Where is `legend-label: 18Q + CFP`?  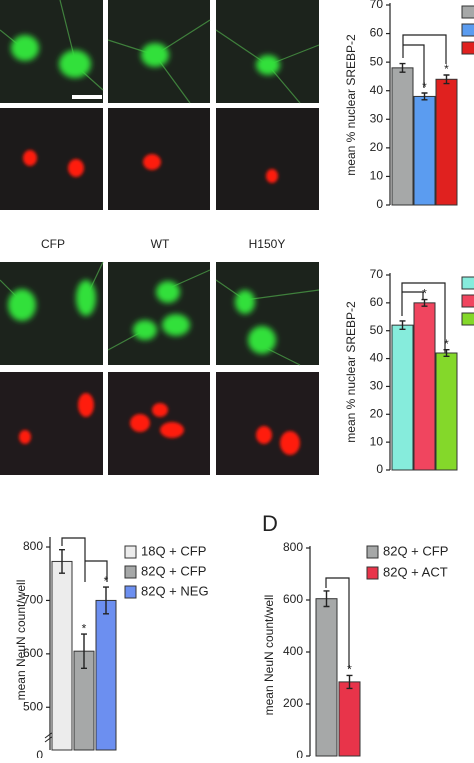 legend-label: 18Q + CFP is located at coordinates (173, 550).